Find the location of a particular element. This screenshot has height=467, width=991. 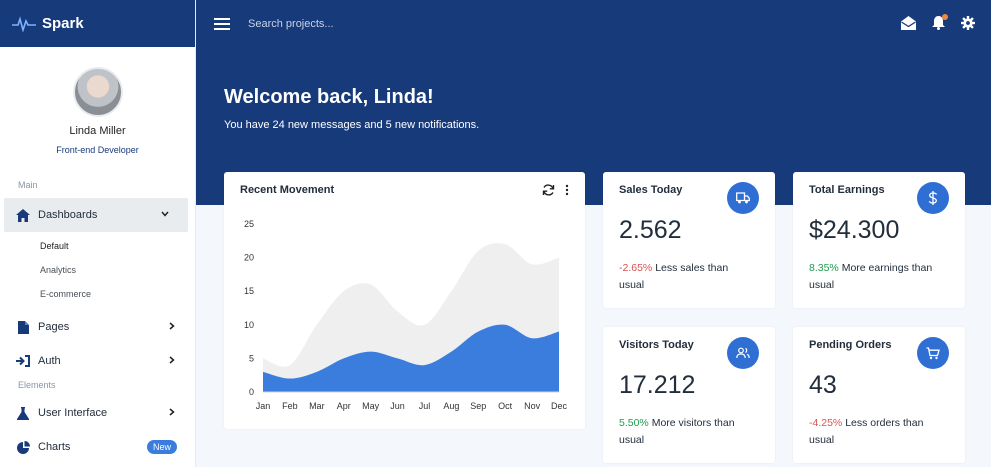

stat-note-text: Less orders than usual is located at coordinates (866, 431).